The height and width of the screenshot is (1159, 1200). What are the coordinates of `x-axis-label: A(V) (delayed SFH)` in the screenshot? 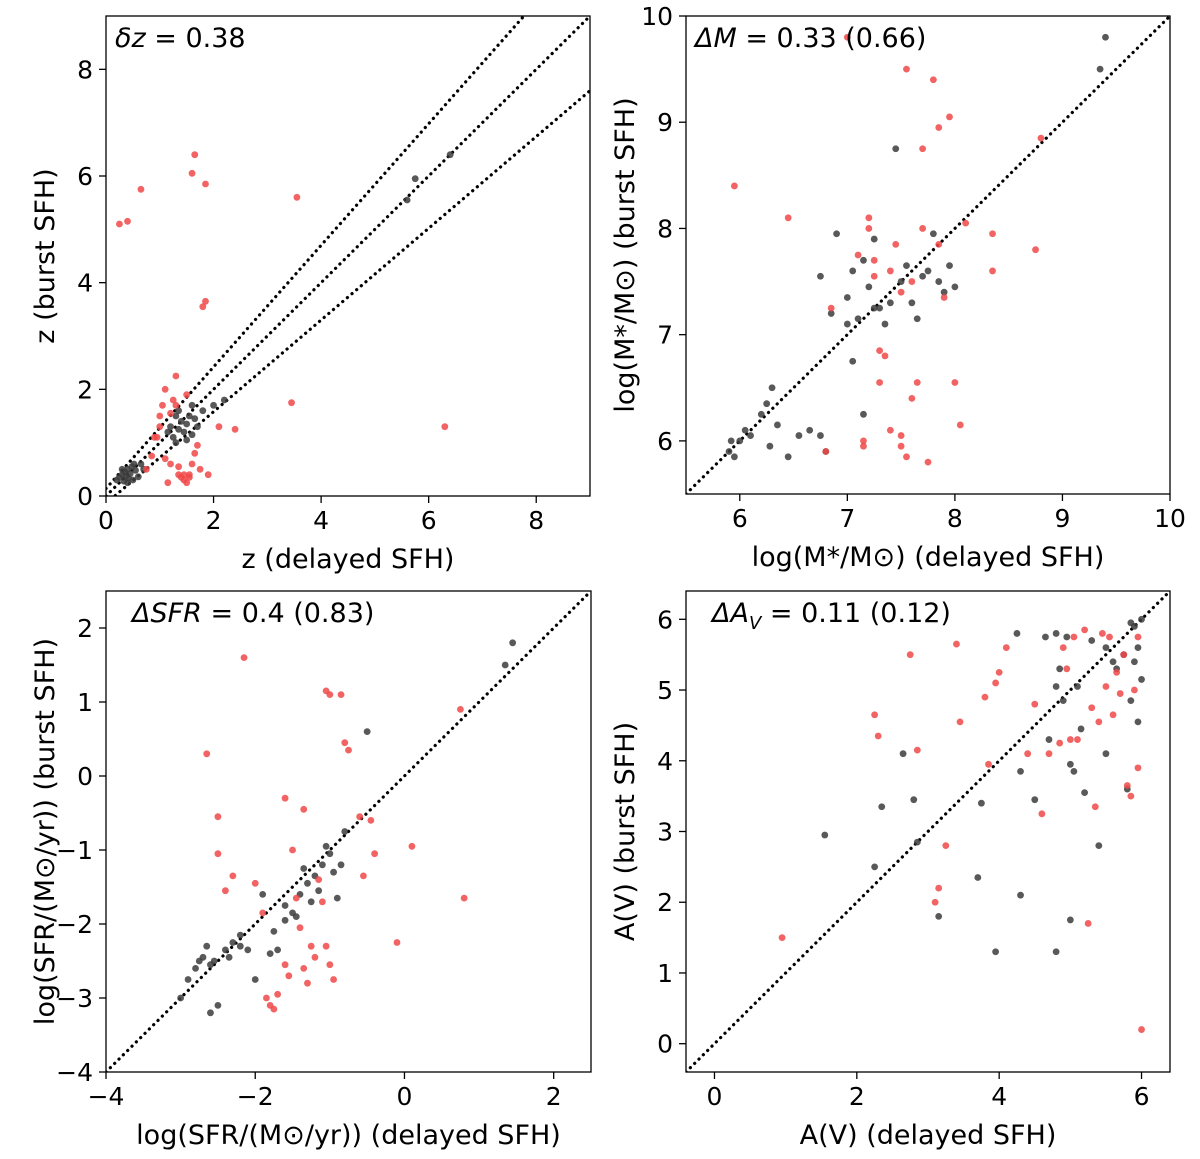 It's located at (928, 1135).